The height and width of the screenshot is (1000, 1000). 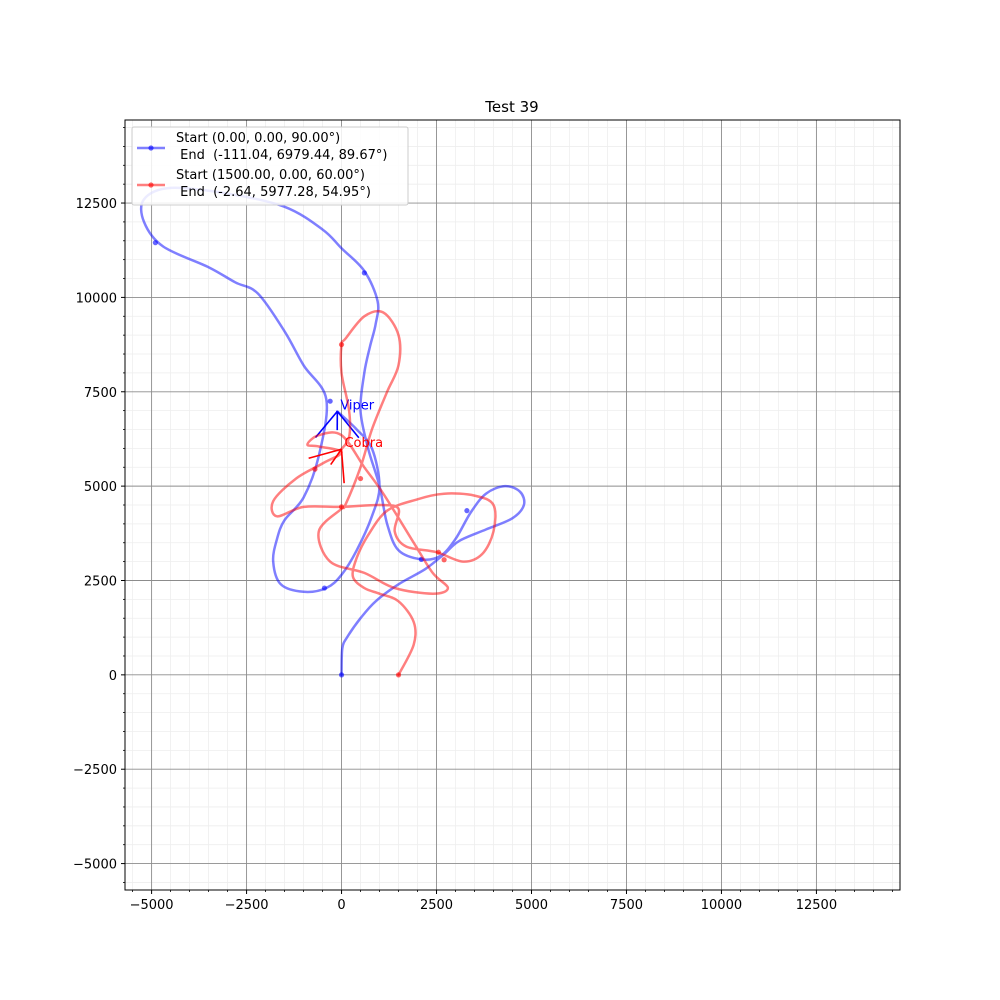 What do you see at coordinates (626, 905) in the screenshot?
I see `x-tick-label: 7500` at bounding box center [626, 905].